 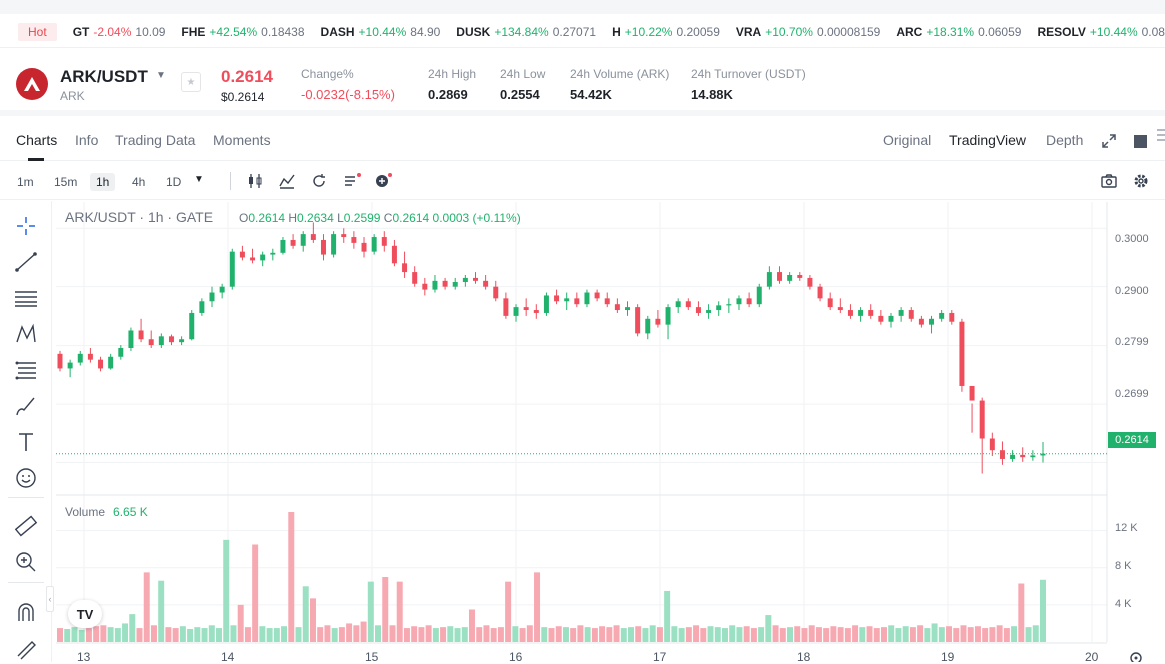 What do you see at coordinates (1140, 141) in the screenshot?
I see `layout-toggle-icon` at bounding box center [1140, 141].